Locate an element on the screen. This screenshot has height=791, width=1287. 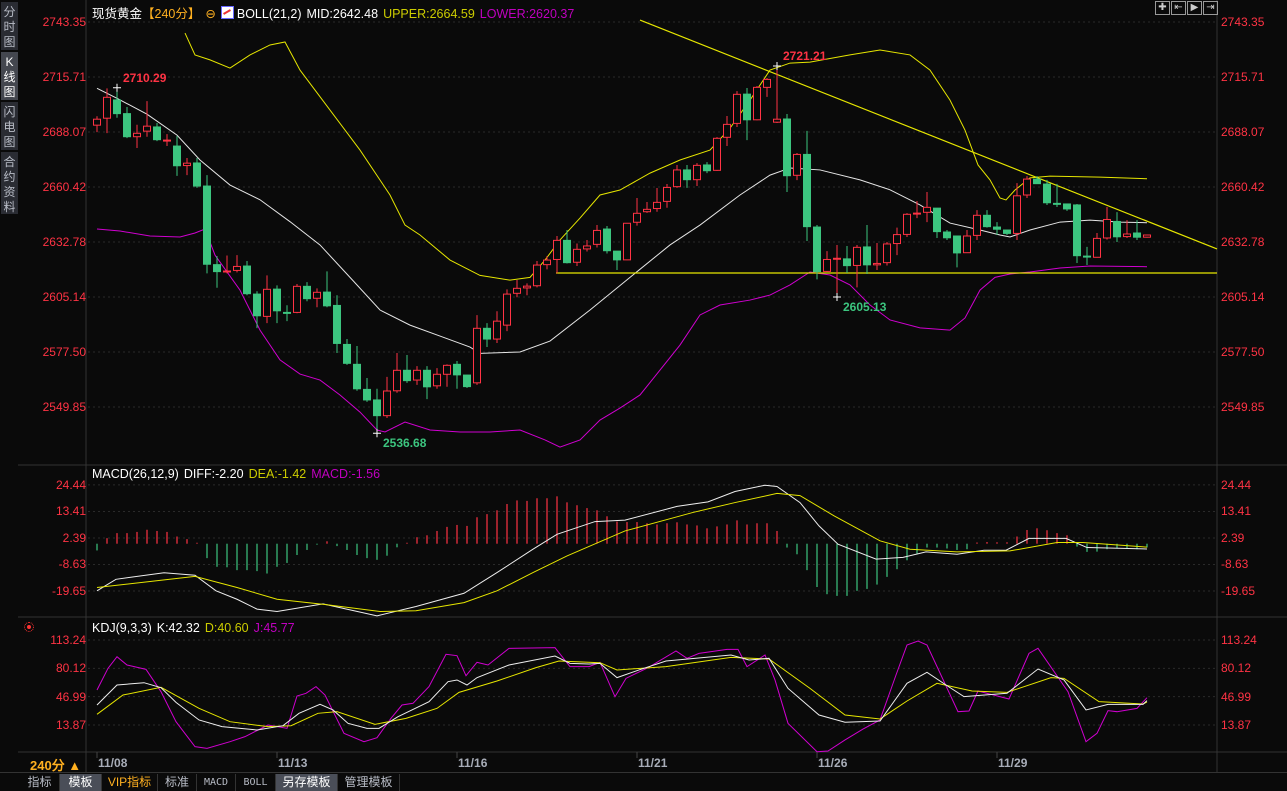
boll-chart-icon is located at coordinates (227, 12).